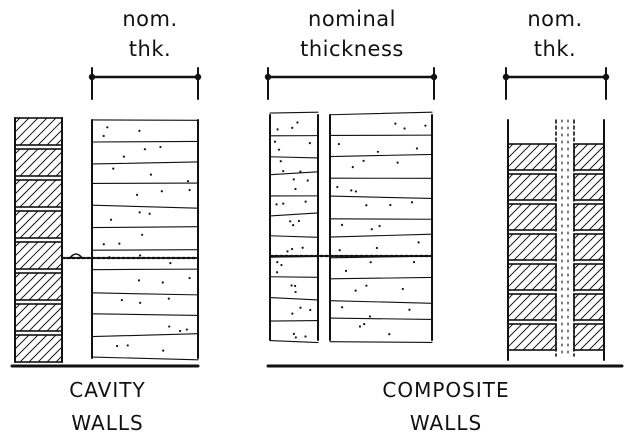  I want to click on composite-brick-right-brick, so click(589, 217).